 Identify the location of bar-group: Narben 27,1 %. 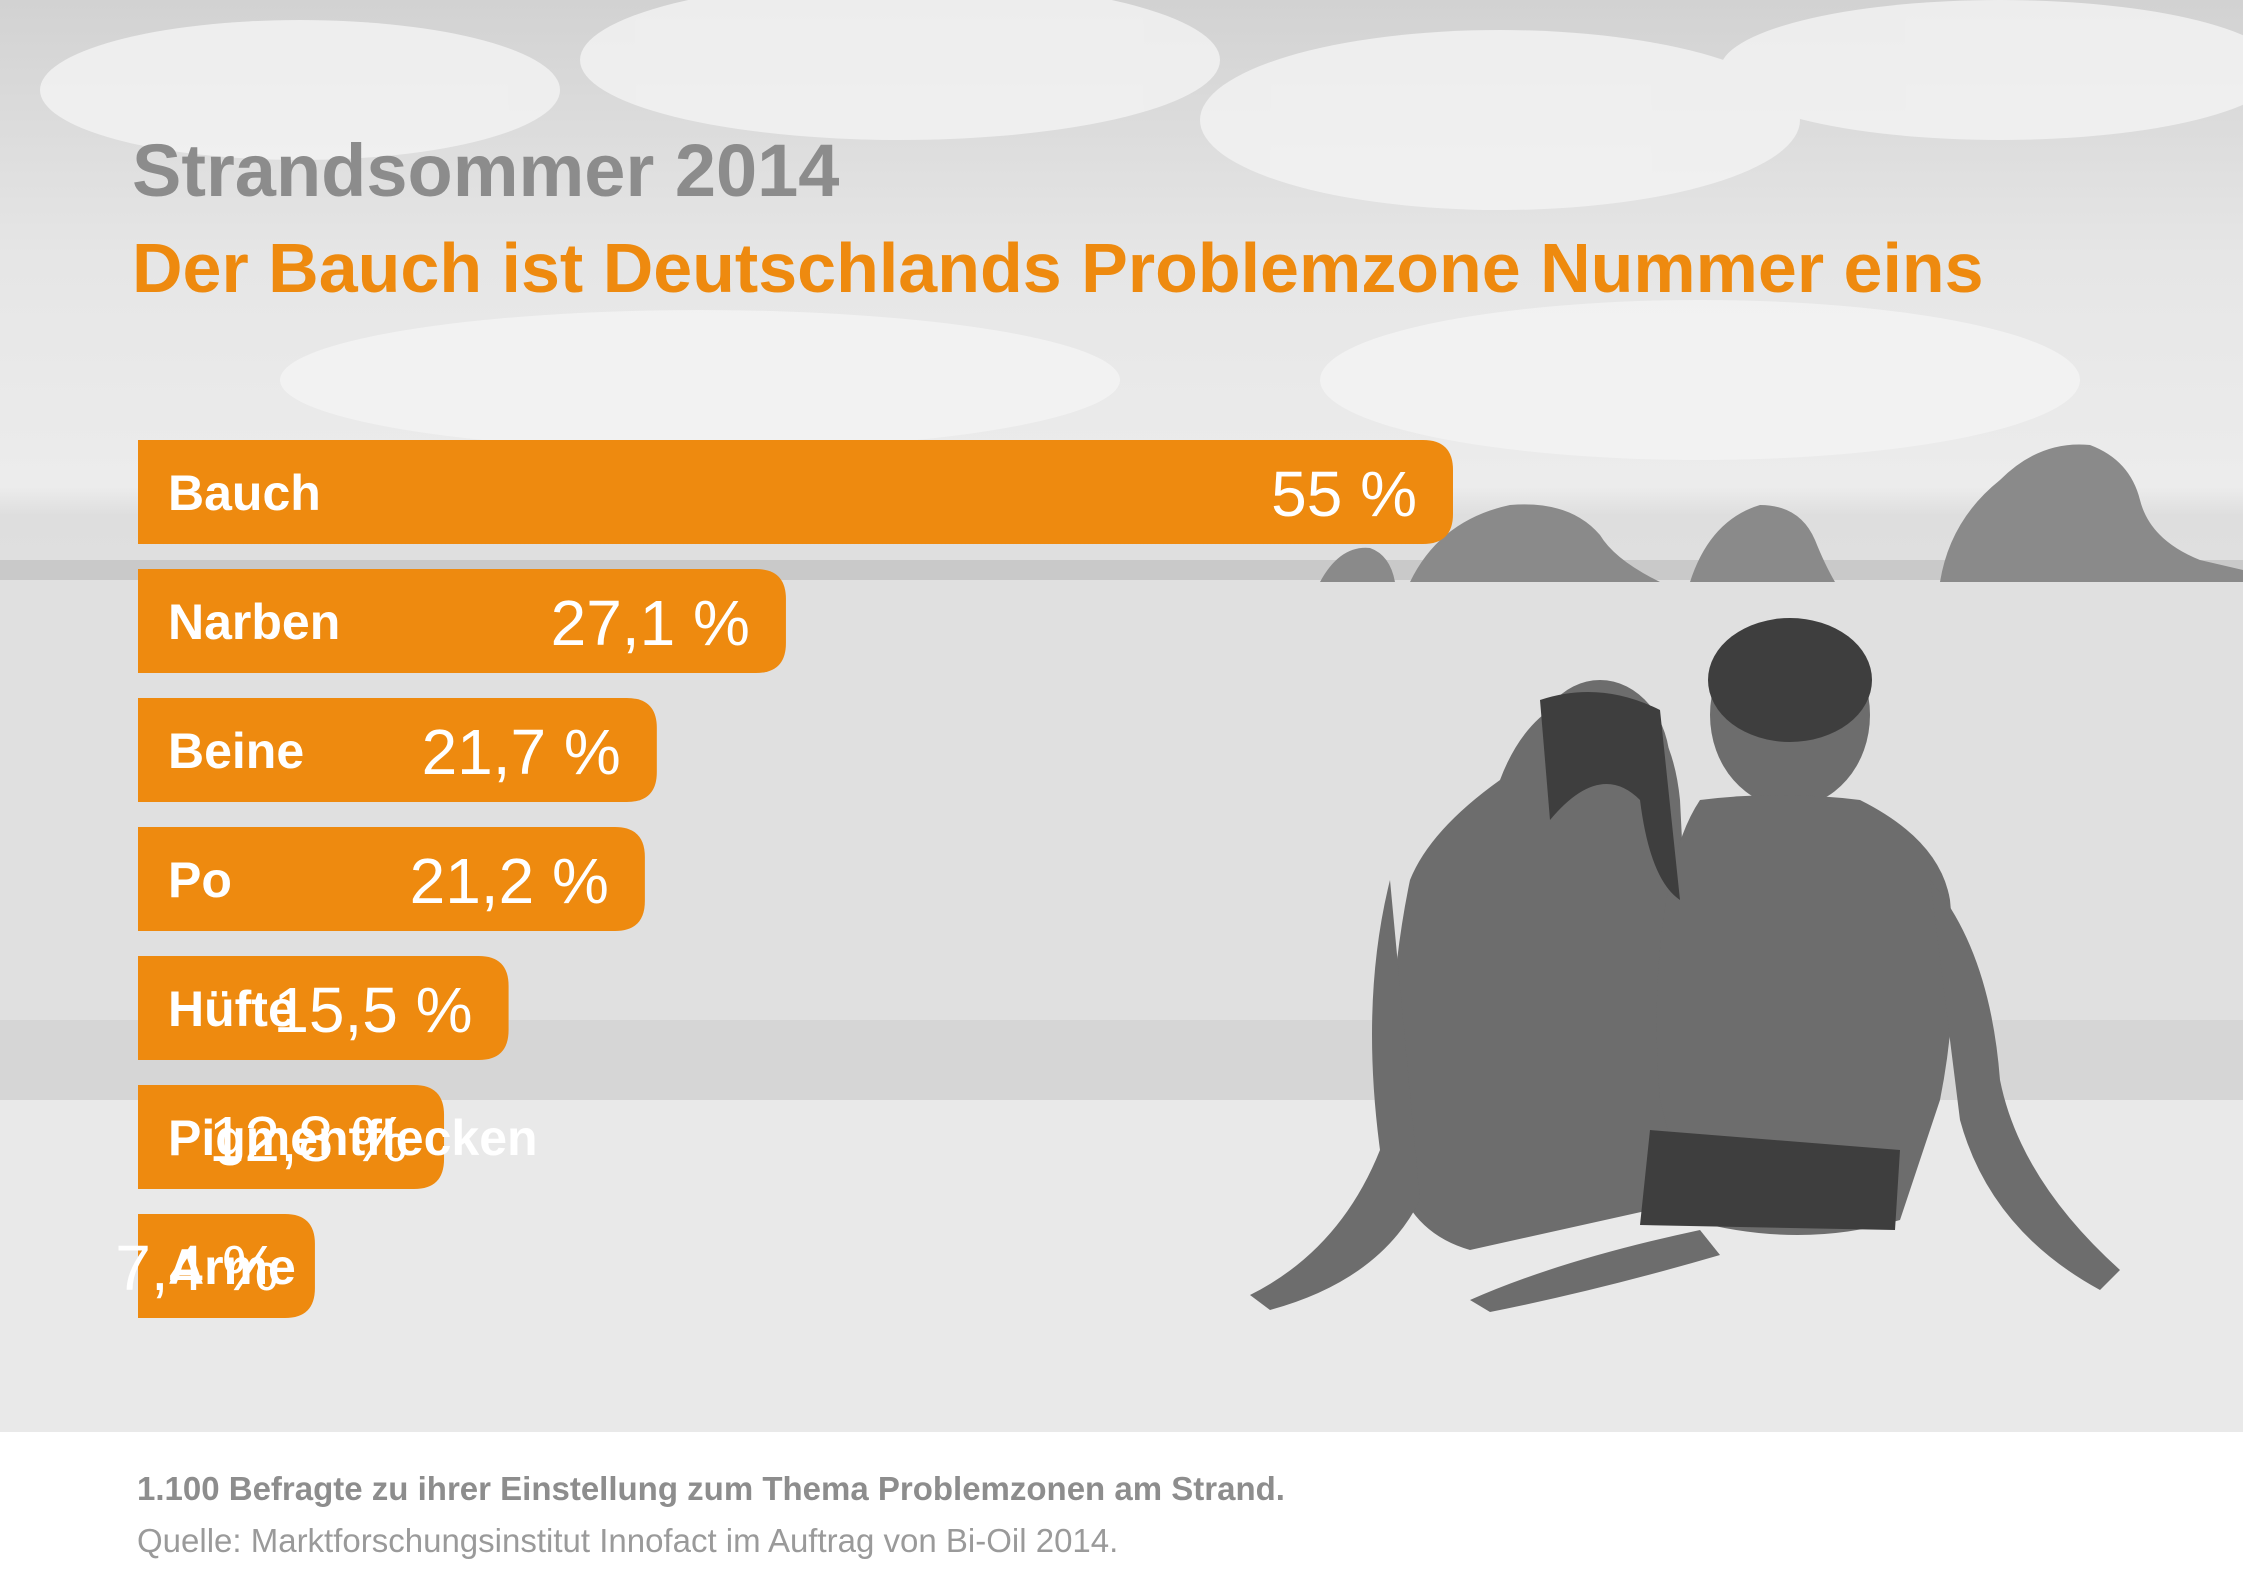
(462, 621).